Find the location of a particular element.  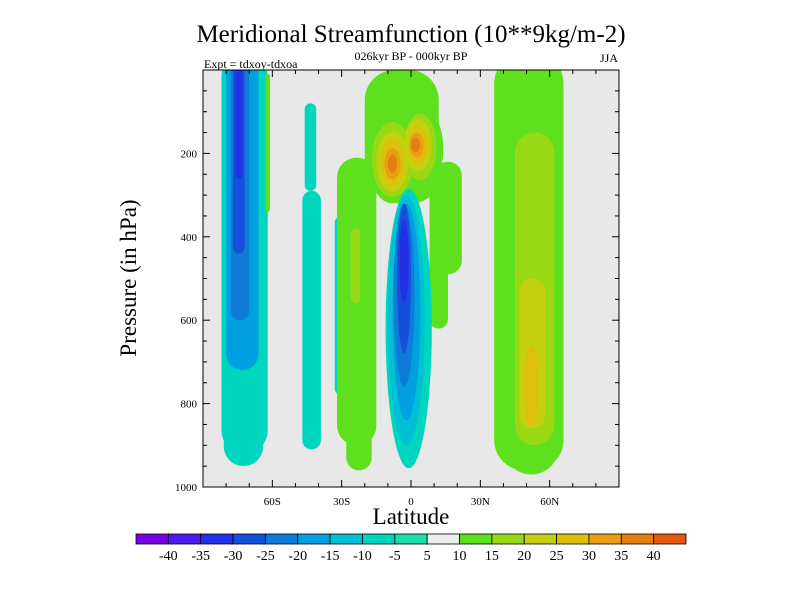

colorbar-label: -5 is located at coordinates (395, 556).